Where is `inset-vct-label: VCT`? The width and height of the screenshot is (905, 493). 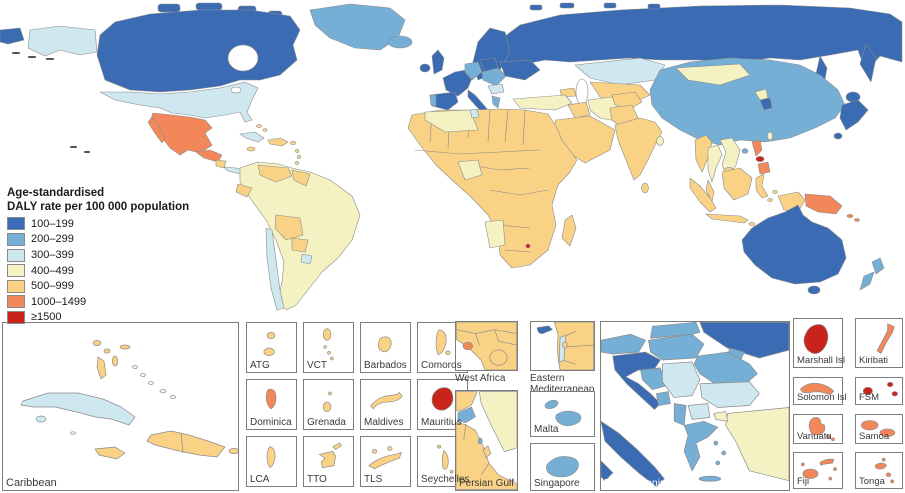 inset-vct-label: VCT is located at coordinates (317, 365).